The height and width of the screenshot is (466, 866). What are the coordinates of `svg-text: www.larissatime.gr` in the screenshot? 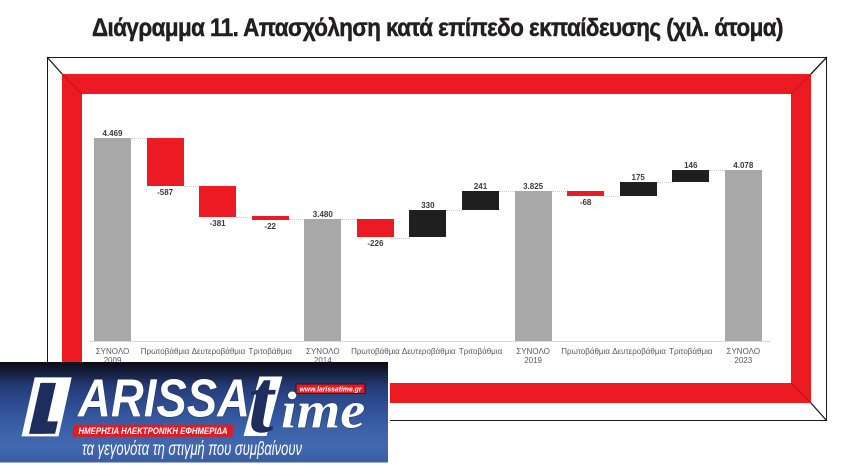 It's located at (331, 388).